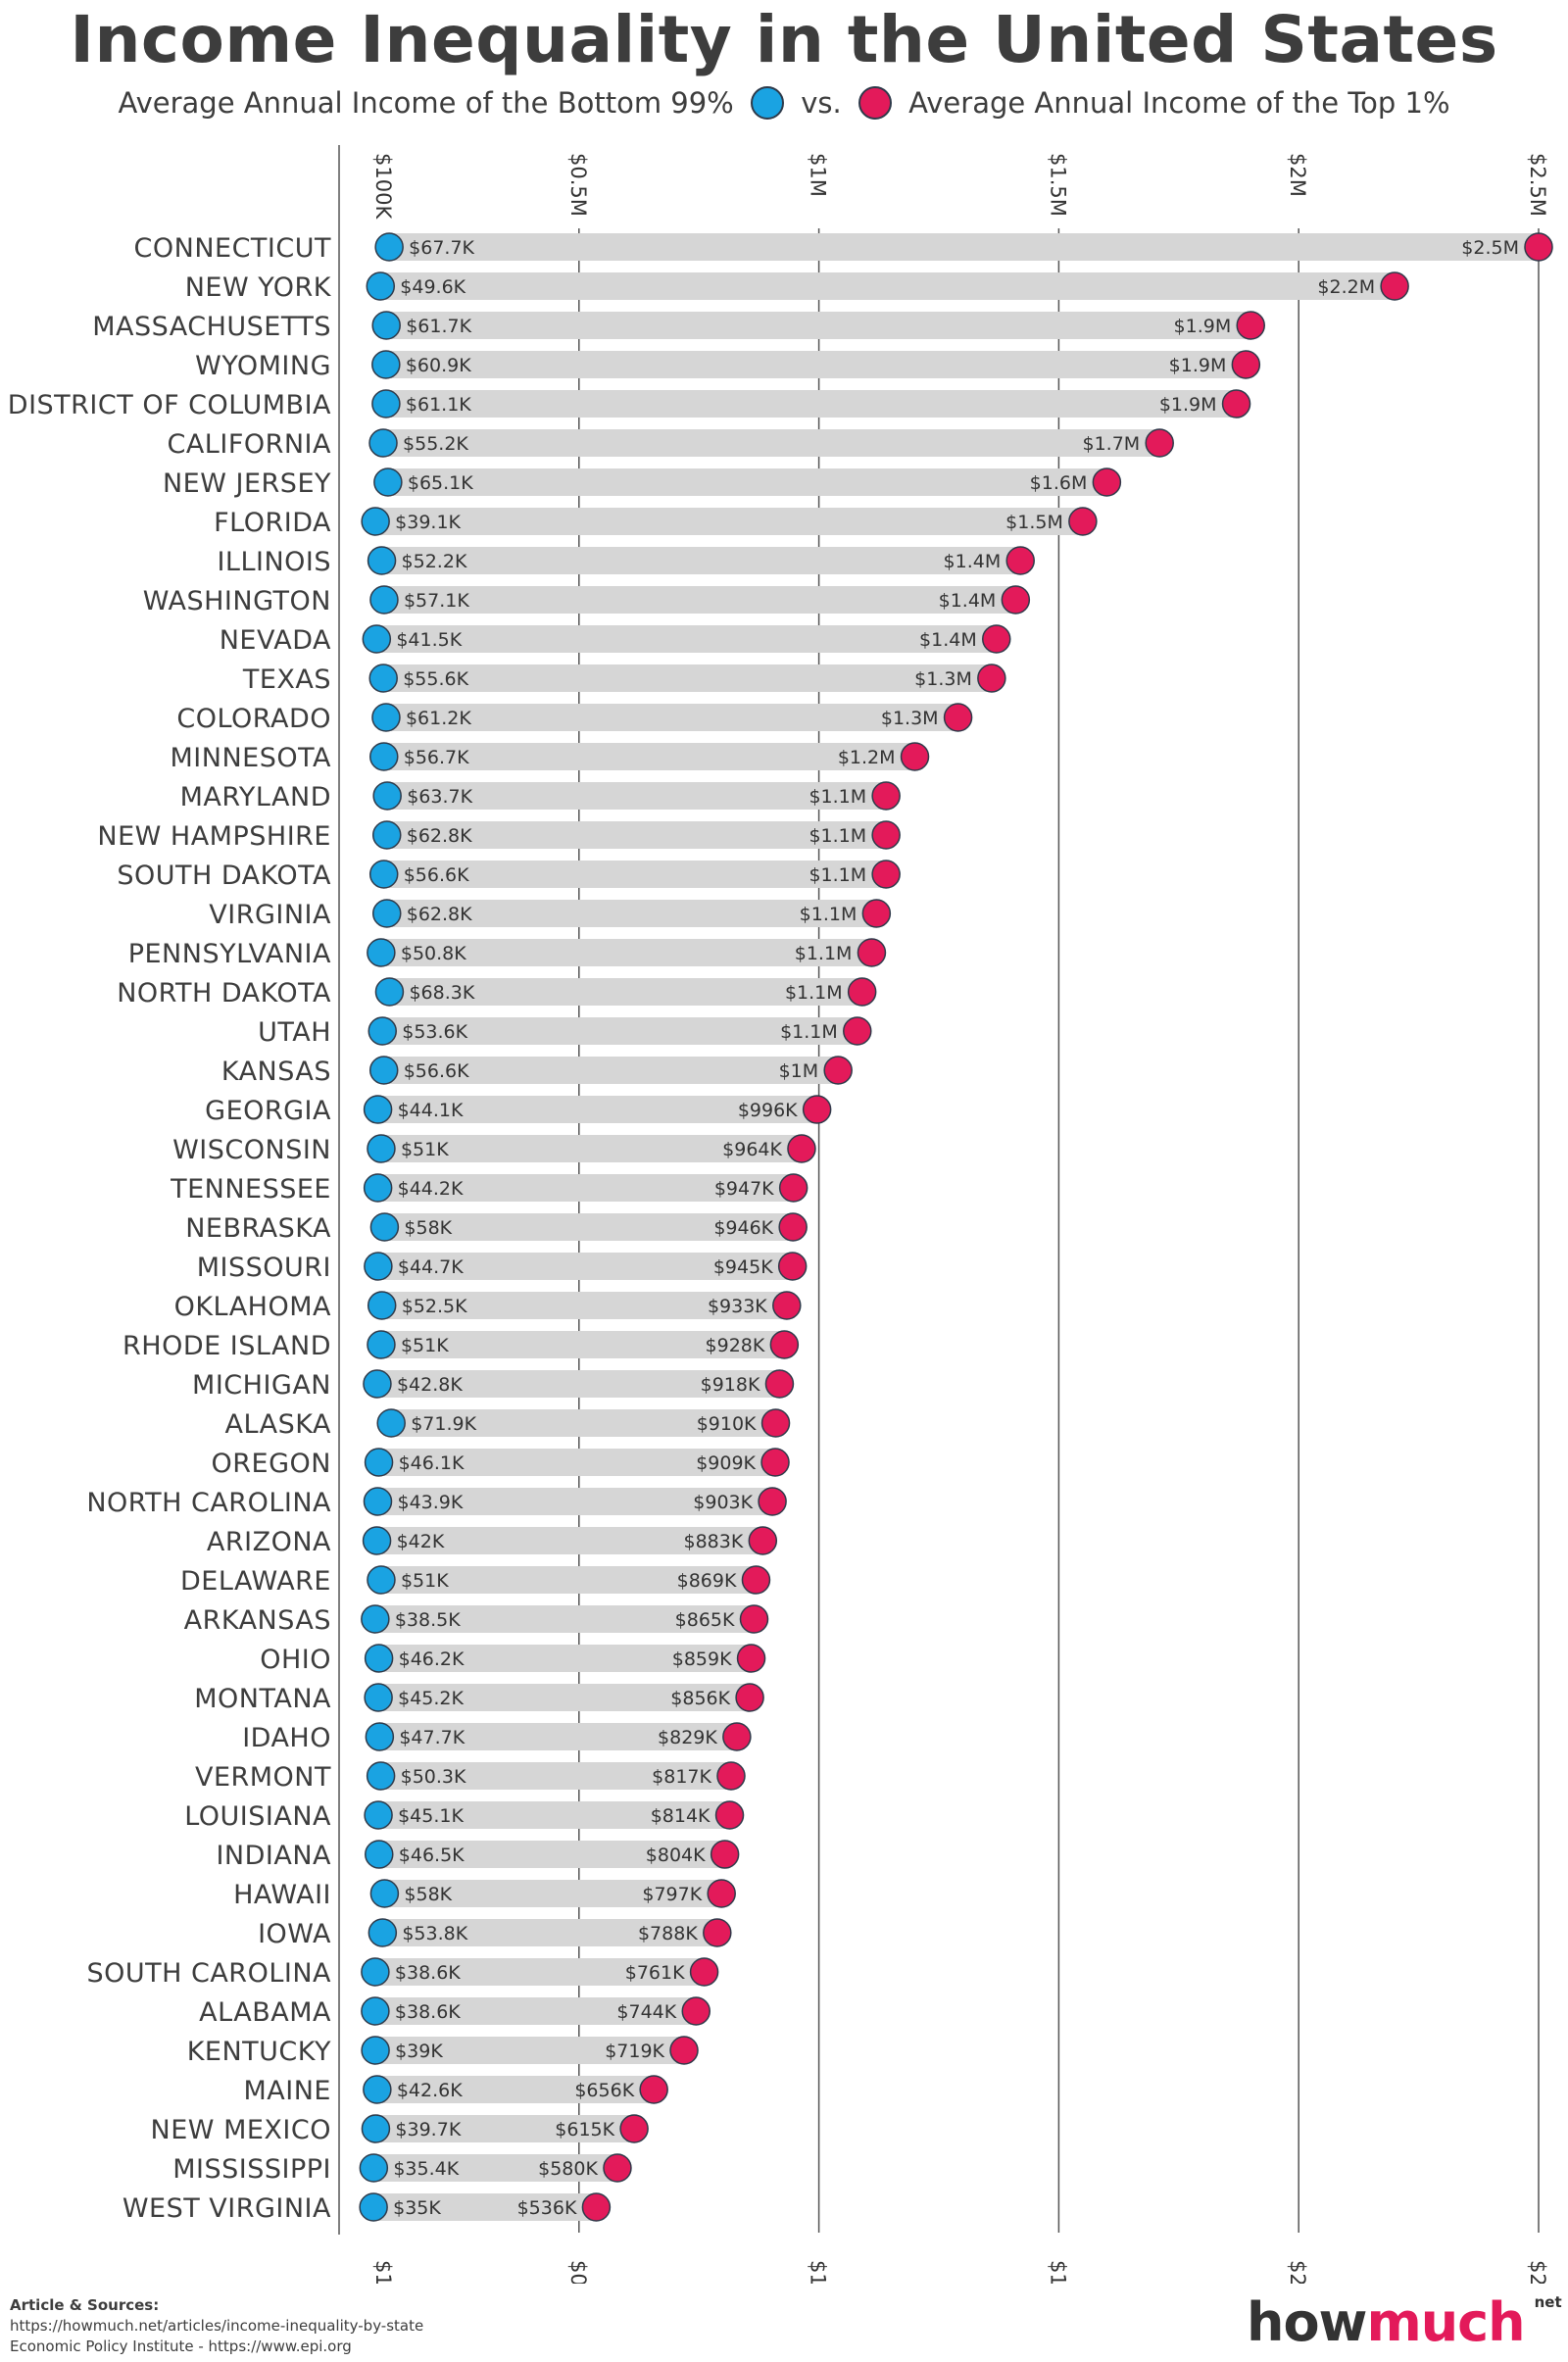 This screenshot has width=1568, height=2362. Describe the element at coordinates (973, 561) in the screenshot. I see `top-value-label: $1.4M` at that location.